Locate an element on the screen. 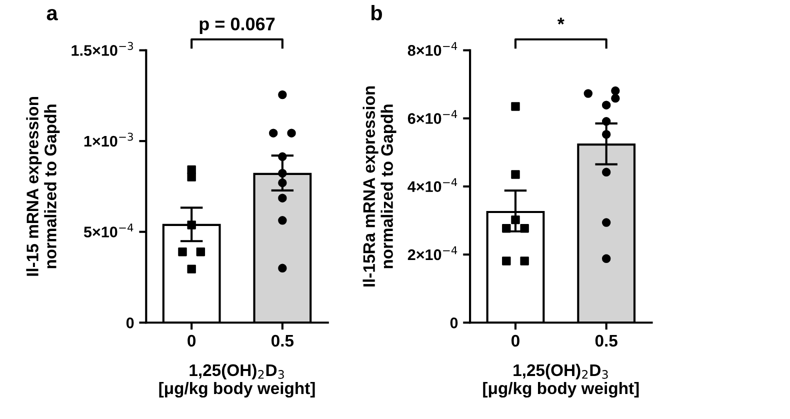 Image resolution: width=790 pixels, height=419 pixels. y-tick-label: 5×10$^{−4}$ is located at coordinates (109, 231).